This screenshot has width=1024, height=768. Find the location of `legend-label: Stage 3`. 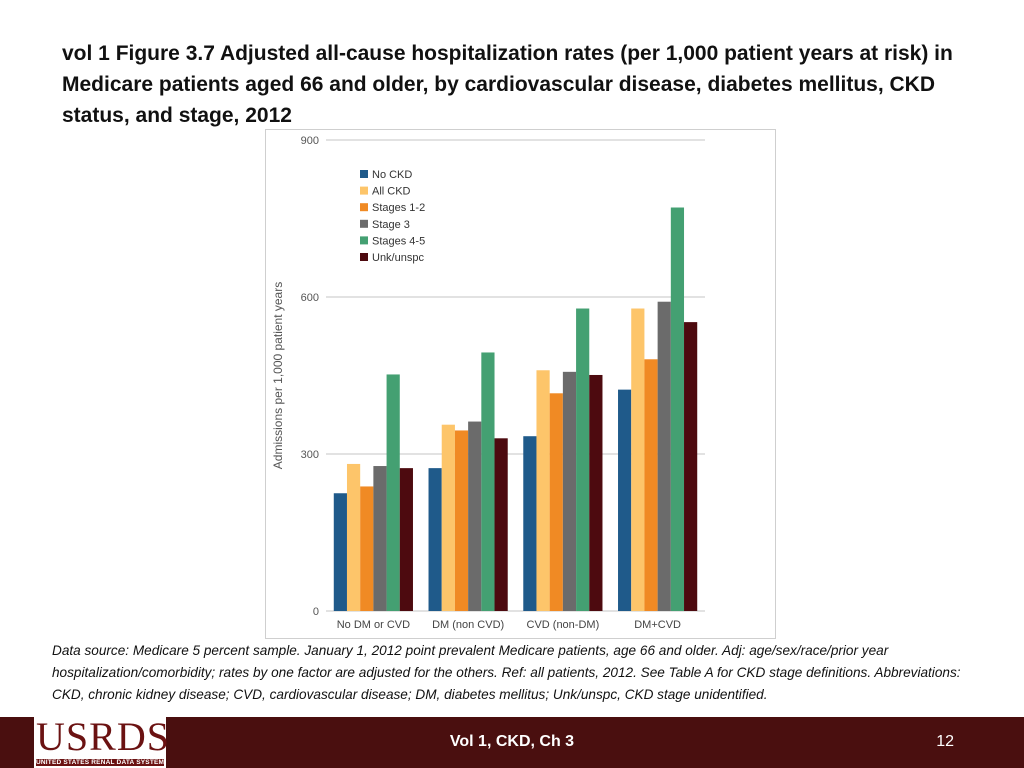

legend-label: Stage 3 is located at coordinates (391, 225).